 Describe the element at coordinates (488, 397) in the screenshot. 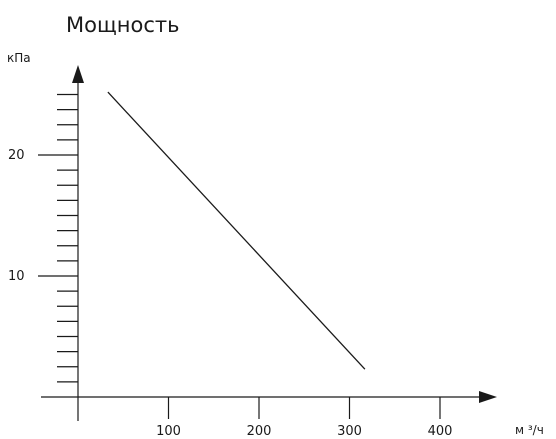

I see `x-axis-arrow` at that location.